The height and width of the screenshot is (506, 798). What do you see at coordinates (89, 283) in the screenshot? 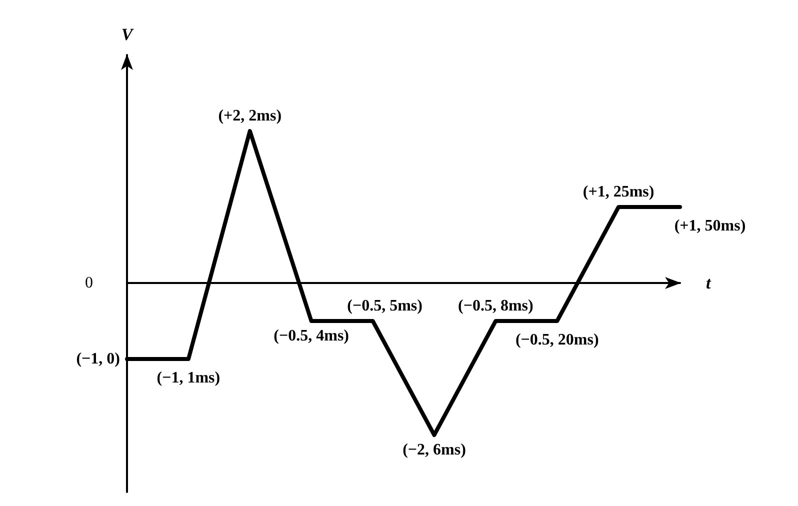
I see `text: 0` at bounding box center [89, 283].